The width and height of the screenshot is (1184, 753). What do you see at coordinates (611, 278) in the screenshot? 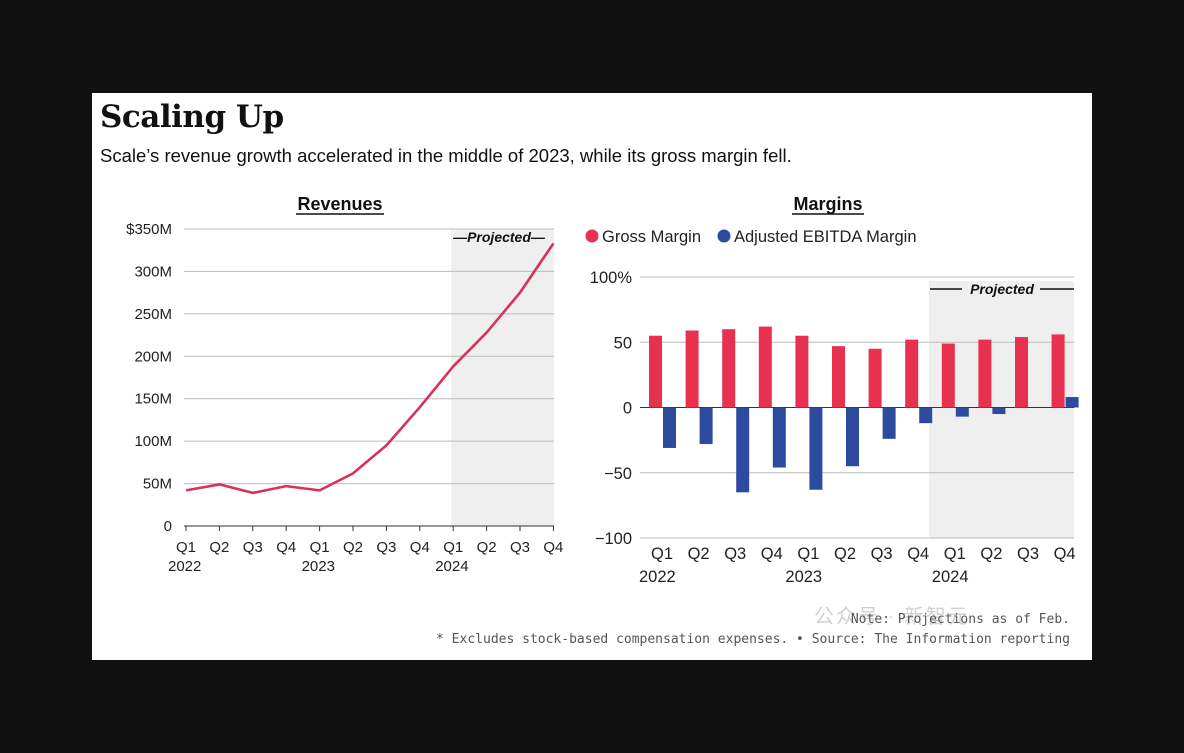
I see `margin-y-tick-label: 100%` at bounding box center [611, 278].